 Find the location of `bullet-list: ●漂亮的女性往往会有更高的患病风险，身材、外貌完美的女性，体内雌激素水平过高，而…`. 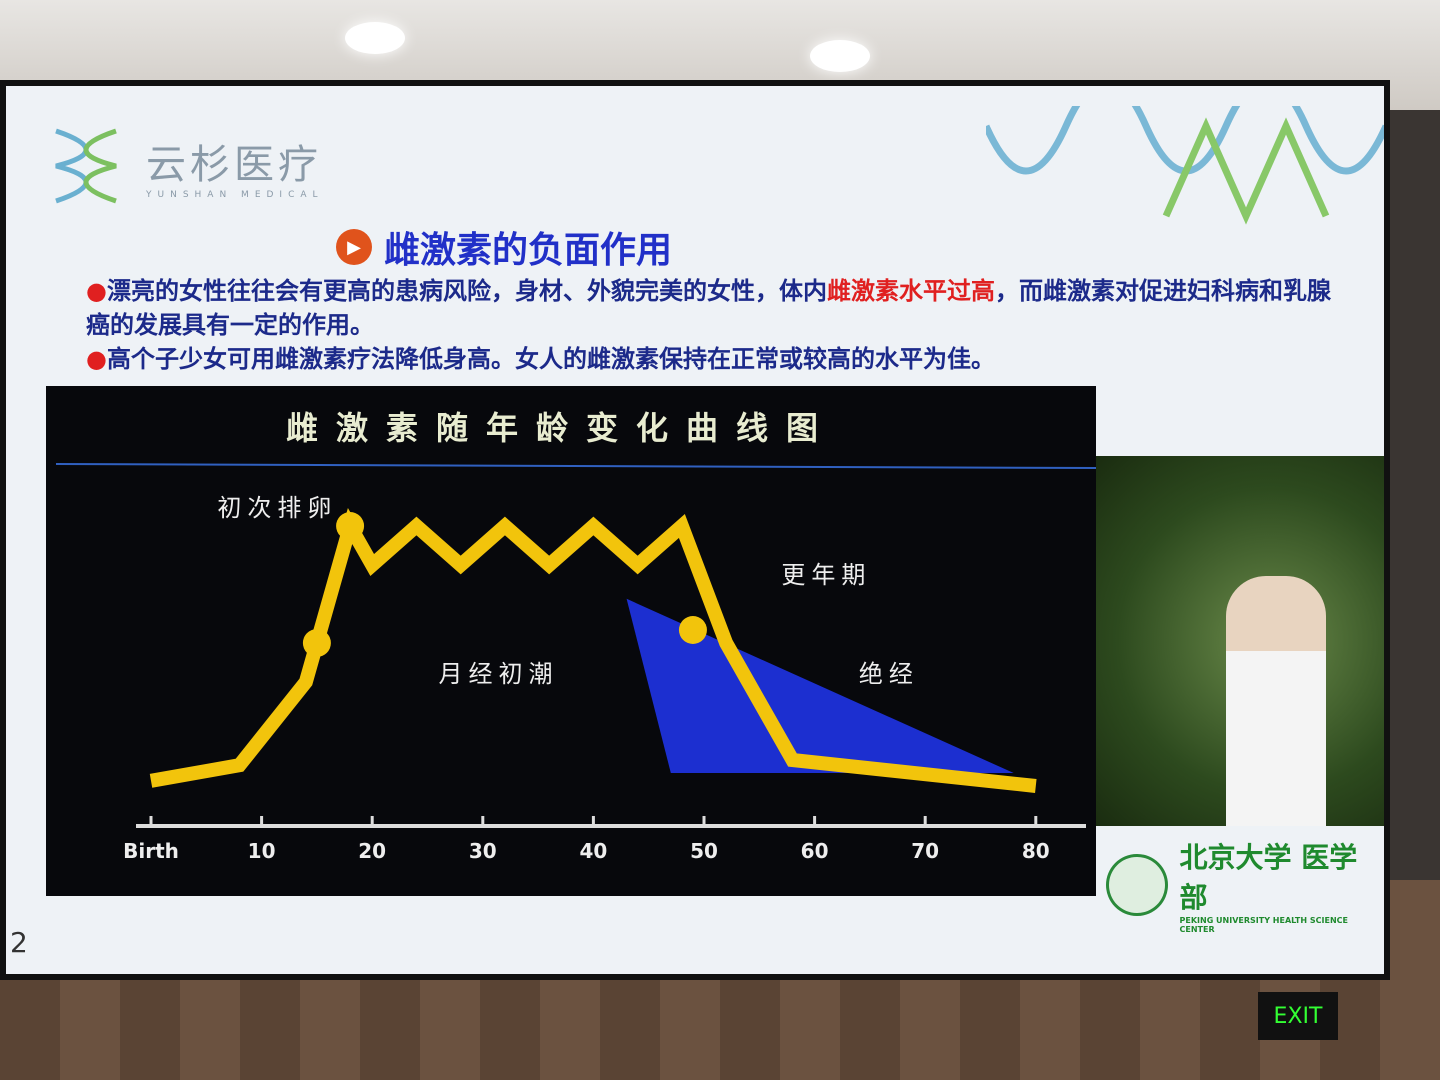

bullet-list: ●漂亮的女性往往会有更高的患病风险，身材、外貌完美的女性，体内雌激素水平过高，而… is located at coordinates (716, 325).